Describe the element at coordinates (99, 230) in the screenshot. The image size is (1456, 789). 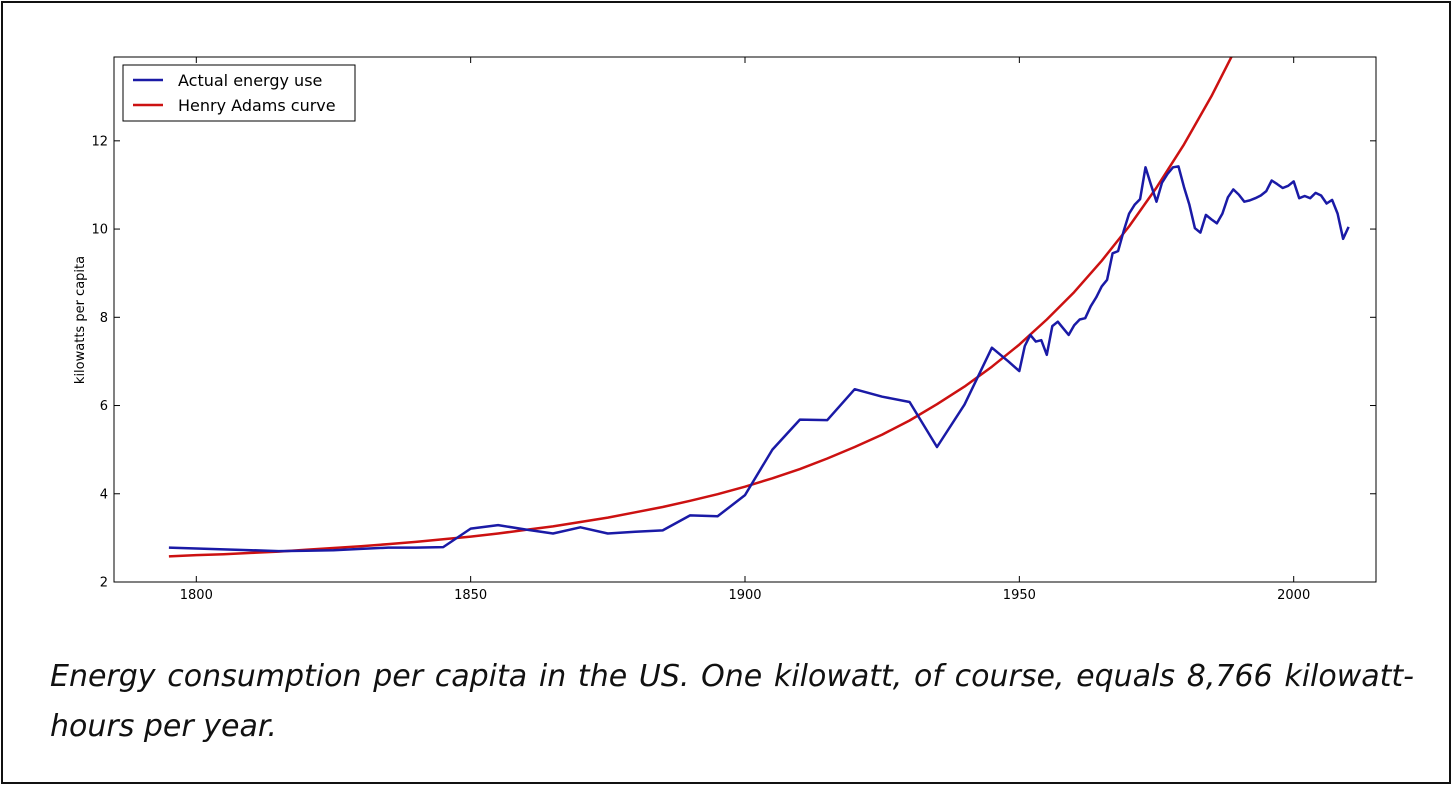
I see `y-tick-label: 10` at that location.